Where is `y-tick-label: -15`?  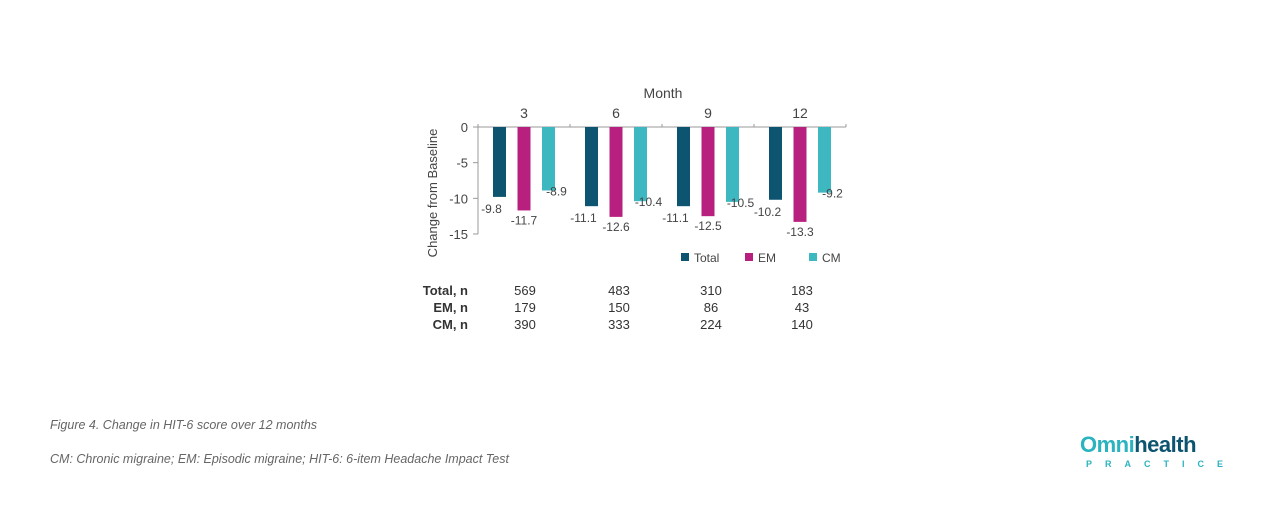
y-tick-label: -15 is located at coordinates (458, 234).